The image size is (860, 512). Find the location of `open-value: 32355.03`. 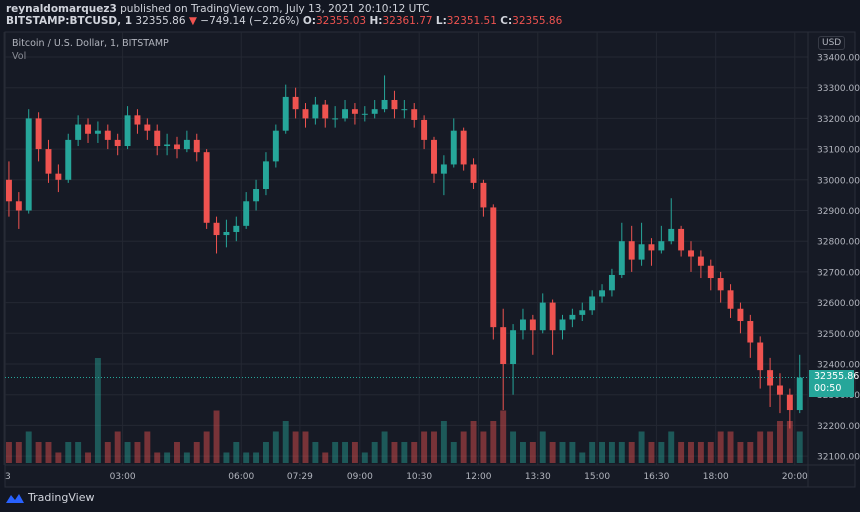

open-value: 32355.03 is located at coordinates (341, 21).